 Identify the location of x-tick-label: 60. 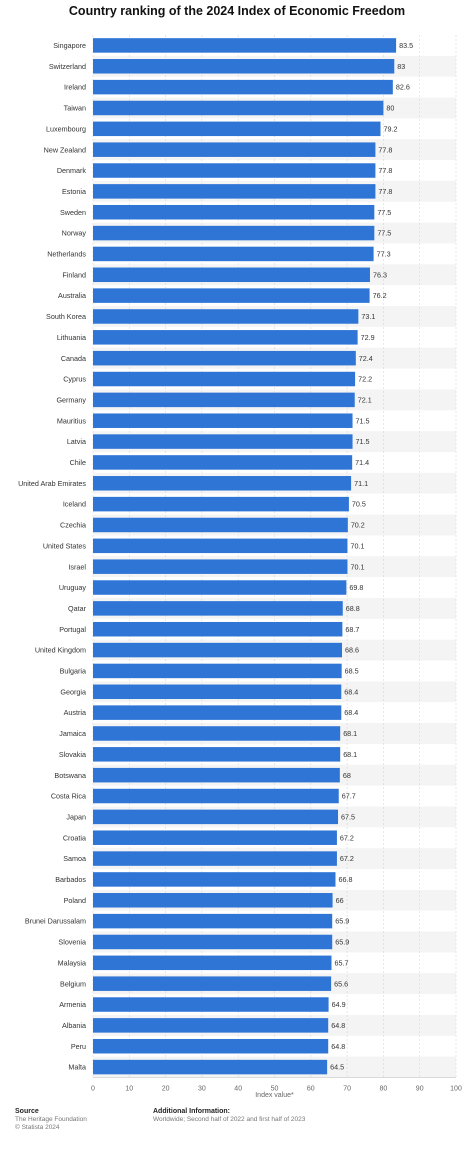
(311, 1089).